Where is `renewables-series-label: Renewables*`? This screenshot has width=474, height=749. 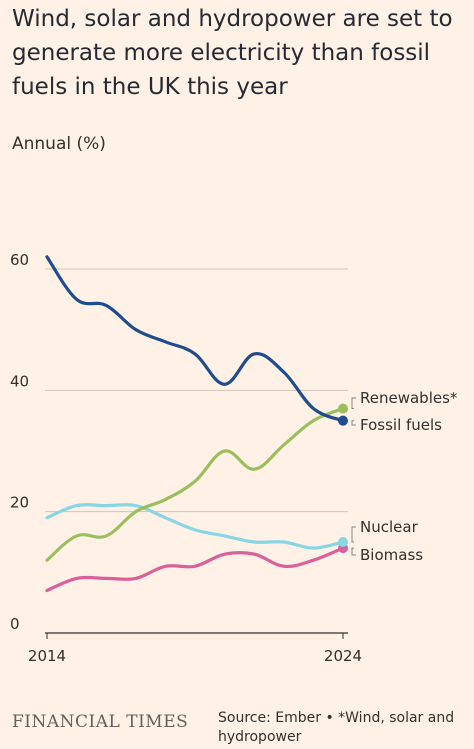
renewables-series-label: Renewables* is located at coordinates (409, 398).